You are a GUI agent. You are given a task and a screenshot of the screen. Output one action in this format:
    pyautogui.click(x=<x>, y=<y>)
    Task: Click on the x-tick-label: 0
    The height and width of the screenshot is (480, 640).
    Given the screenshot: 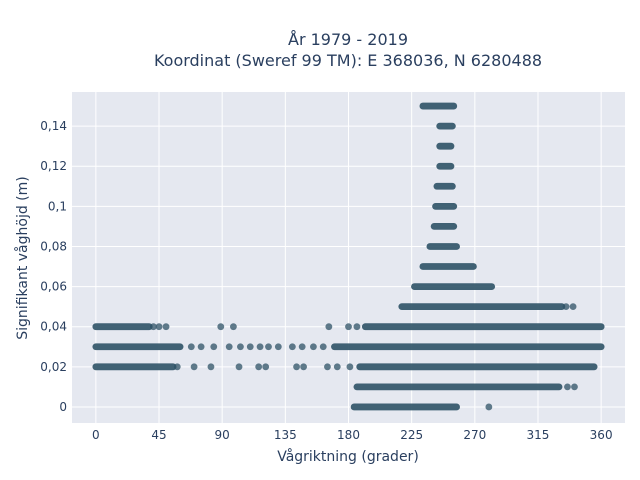 What is the action you would take?
    pyautogui.click(x=96, y=435)
    